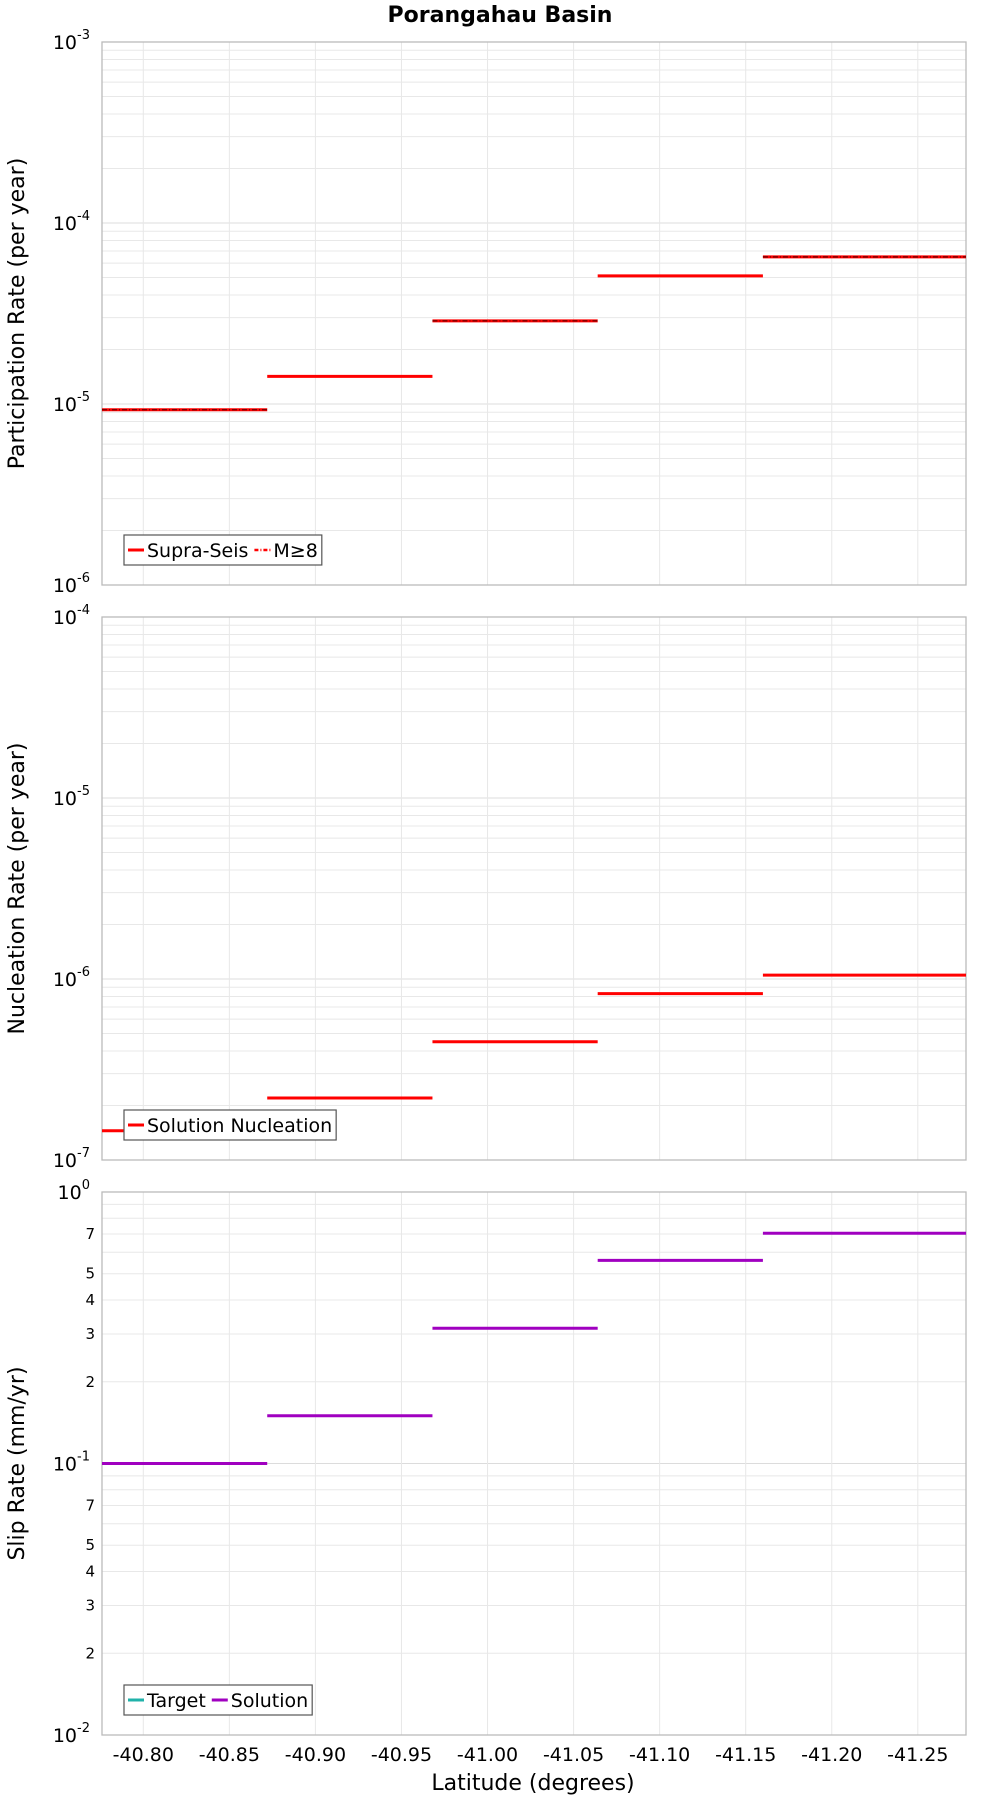  I want to click on x-tick-label: -41.15, so click(745, 1755).